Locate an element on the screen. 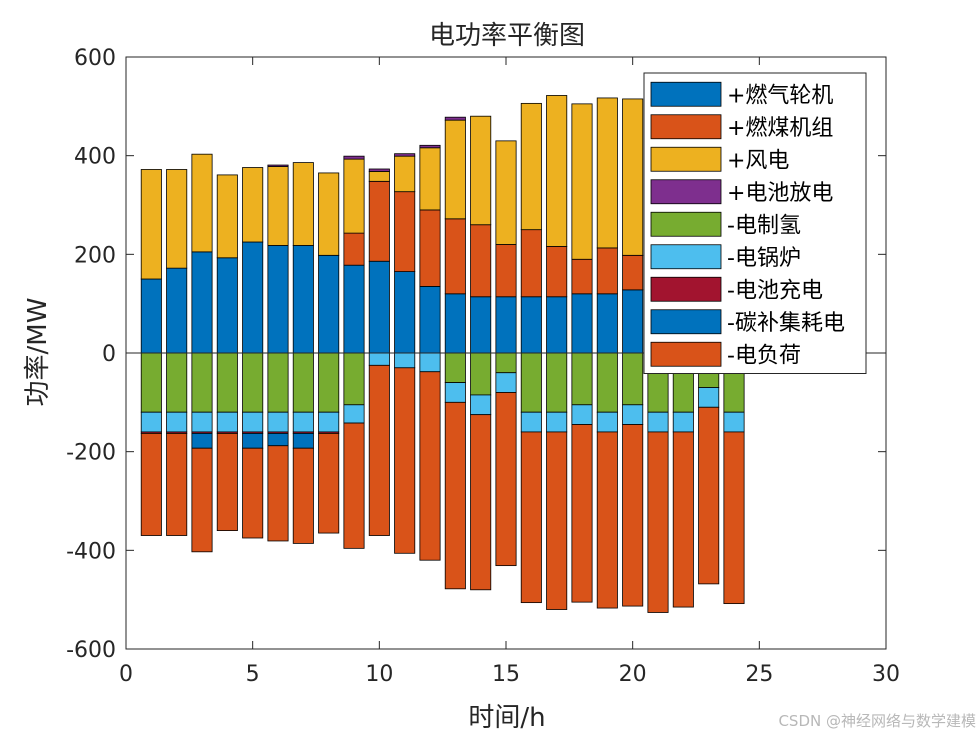  legend-label: -电负荷 is located at coordinates (764, 355).